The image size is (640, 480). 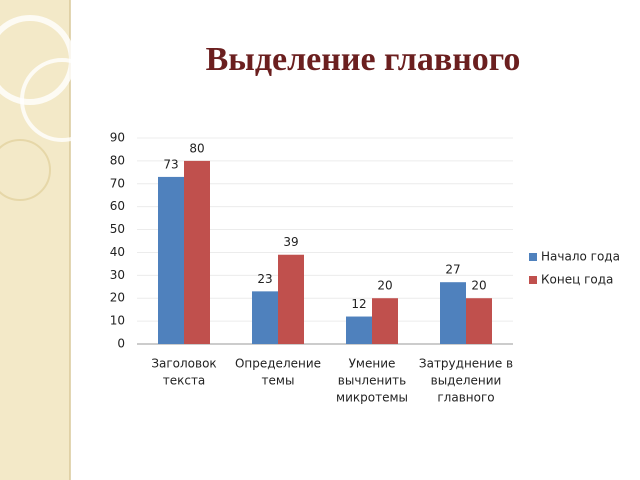 What do you see at coordinates (577, 280) in the screenshot?
I see `legend-label: Конец года` at bounding box center [577, 280].